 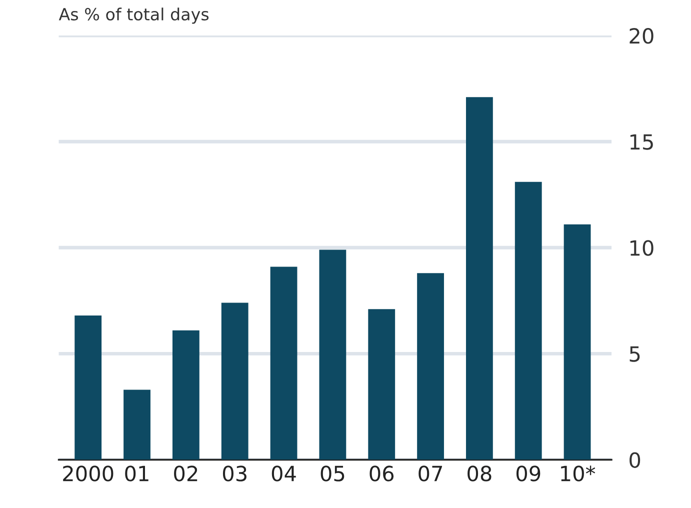 What do you see at coordinates (480, 474) in the screenshot?
I see `x-tick-label: 08` at bounding box center [480, 474].